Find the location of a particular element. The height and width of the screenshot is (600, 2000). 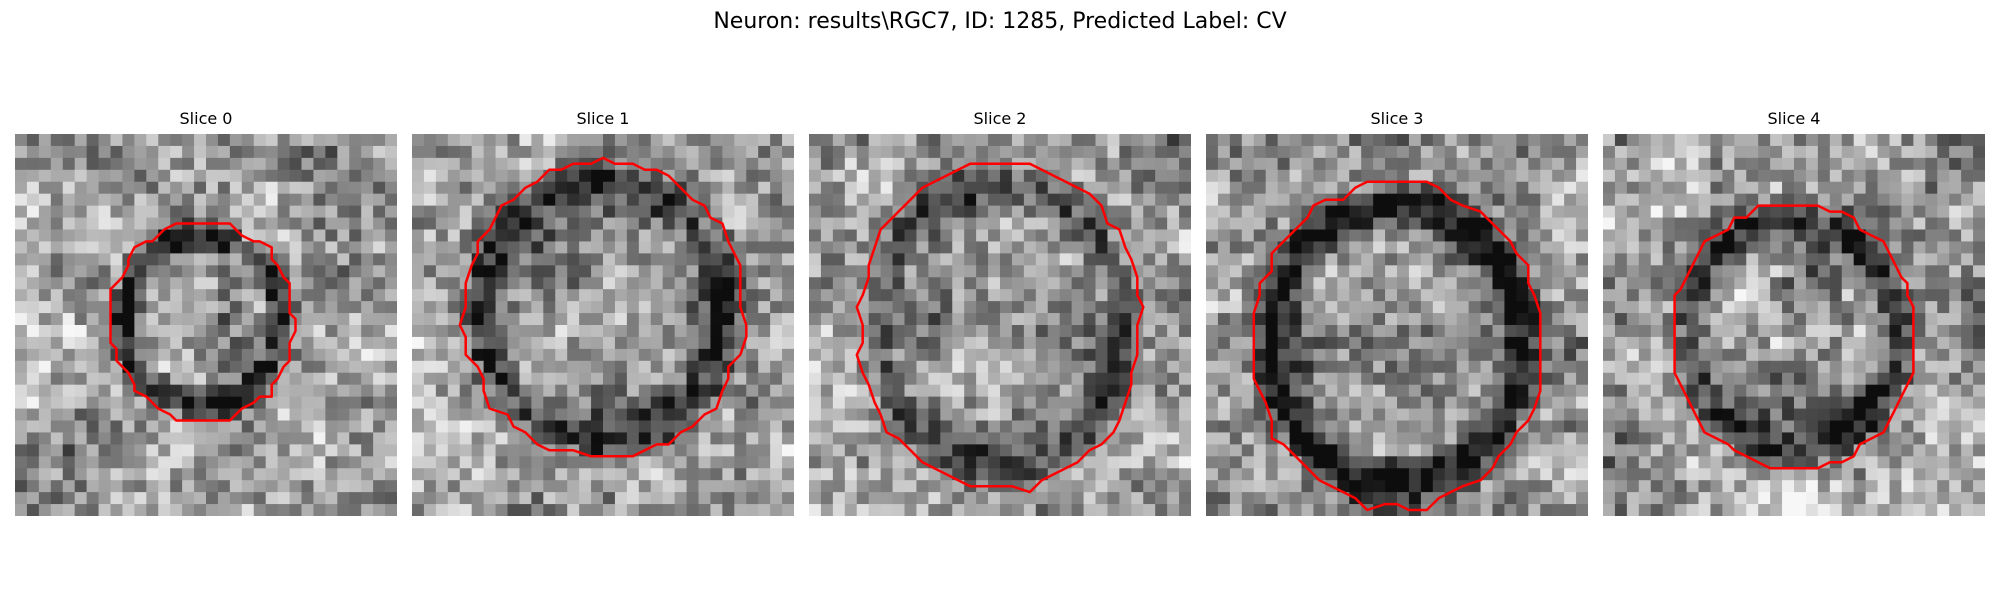

cell-contour is located at coordinates (1397, 346).